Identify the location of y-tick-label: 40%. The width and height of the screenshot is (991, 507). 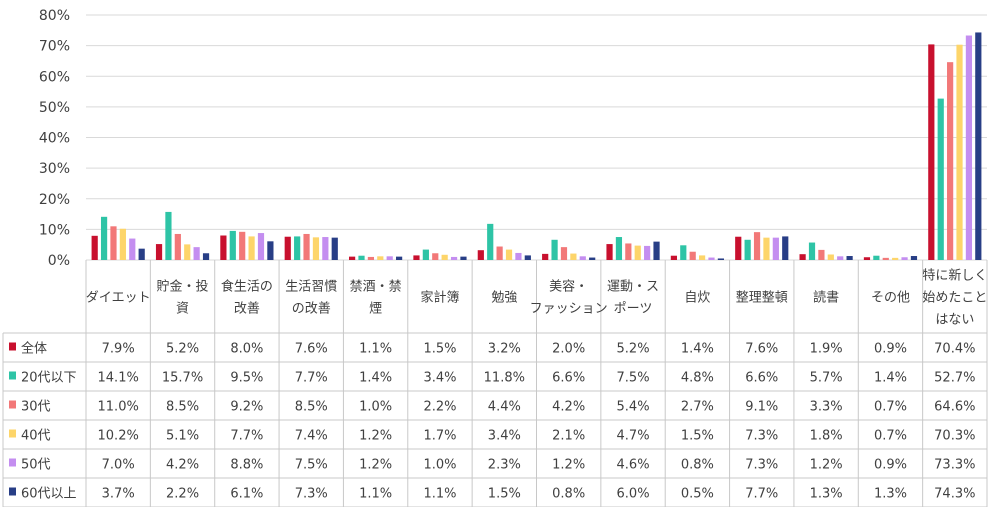
(54, 139).